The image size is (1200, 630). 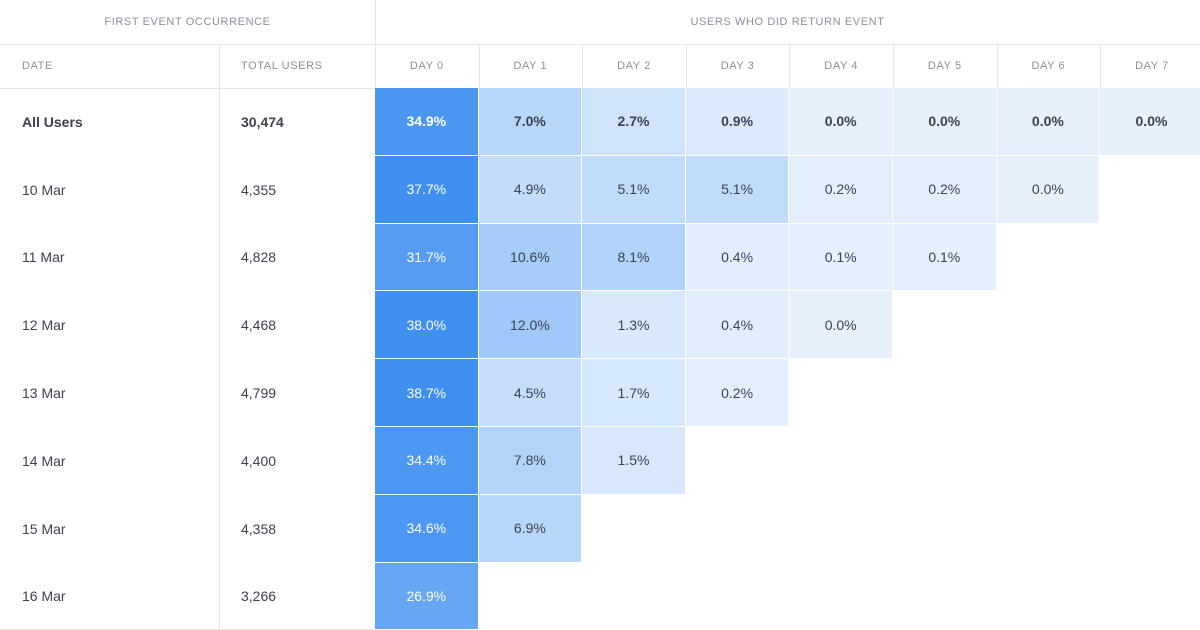 What do you see at coordinates (1048, 66) in the screenshot?
I see `day-column-header: DAY 6` at bounding box center [1048, 66].